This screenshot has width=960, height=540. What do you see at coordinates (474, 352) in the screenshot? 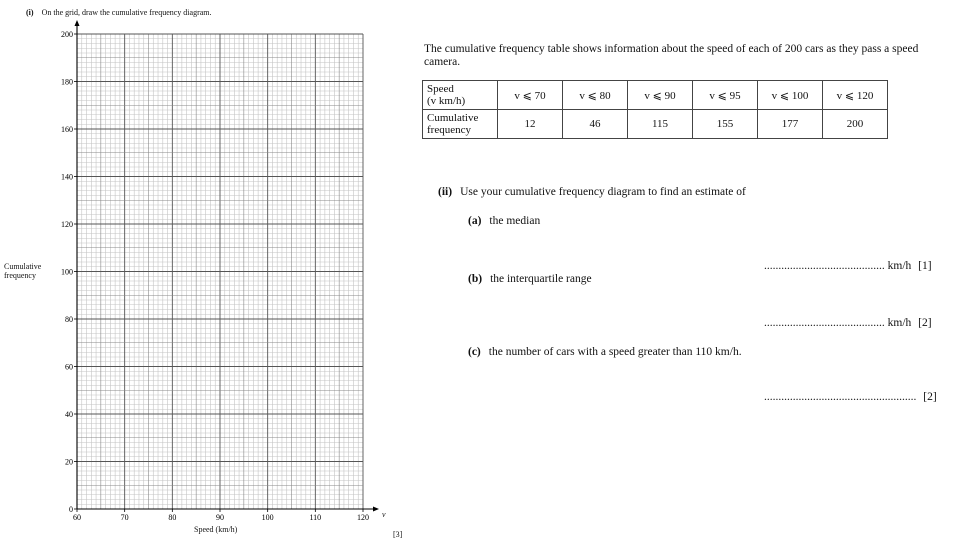
I see `part-c-label: (c)` at bounding box center [474, 352].